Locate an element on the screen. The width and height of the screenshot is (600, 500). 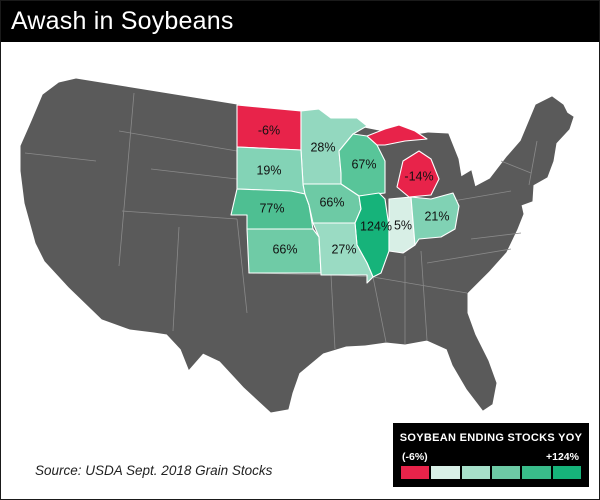
value-label-illinois: 124% is located at coordinates (376, 226).